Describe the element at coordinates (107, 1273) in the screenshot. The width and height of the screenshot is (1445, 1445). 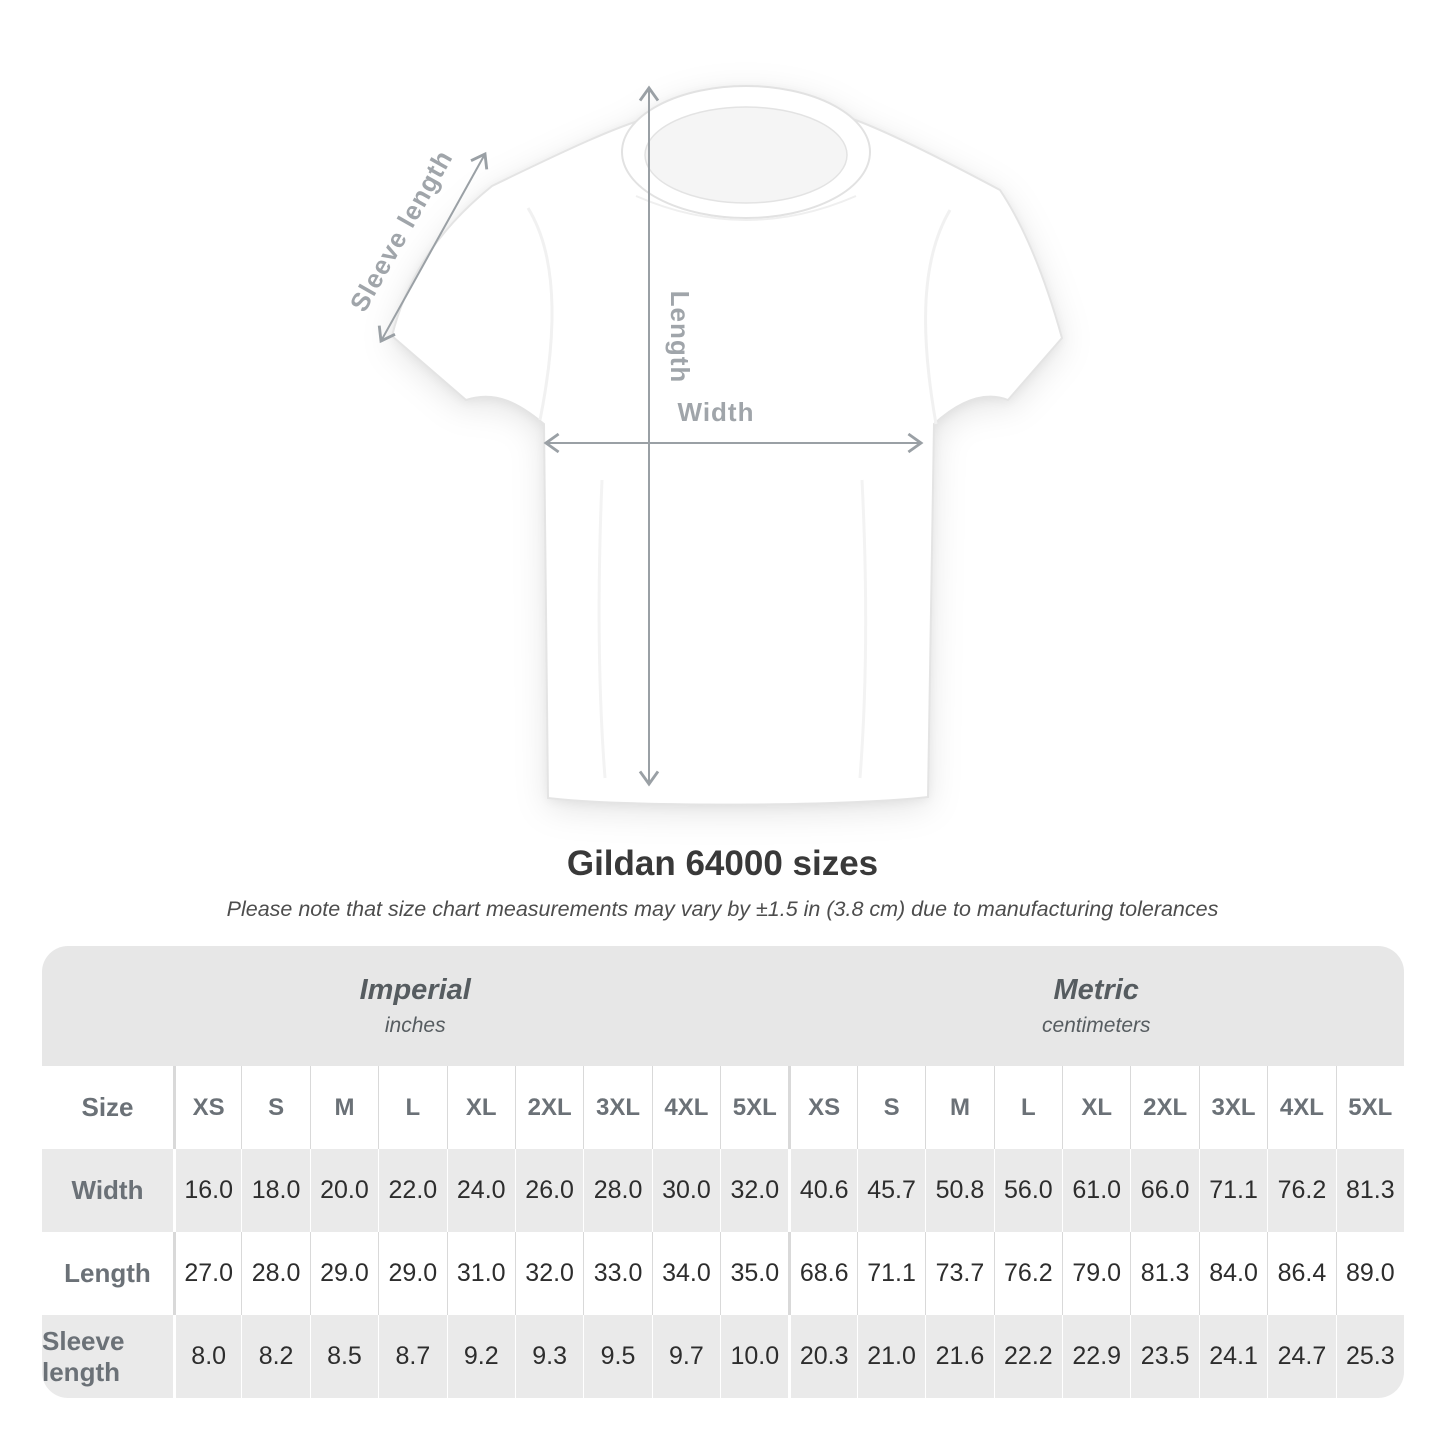
I see `row-label: Length` at that location.